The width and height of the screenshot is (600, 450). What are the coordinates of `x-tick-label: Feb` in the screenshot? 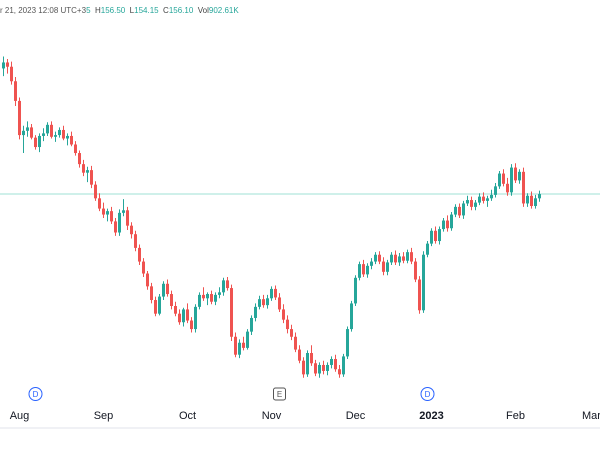 It's located at (515, 416).